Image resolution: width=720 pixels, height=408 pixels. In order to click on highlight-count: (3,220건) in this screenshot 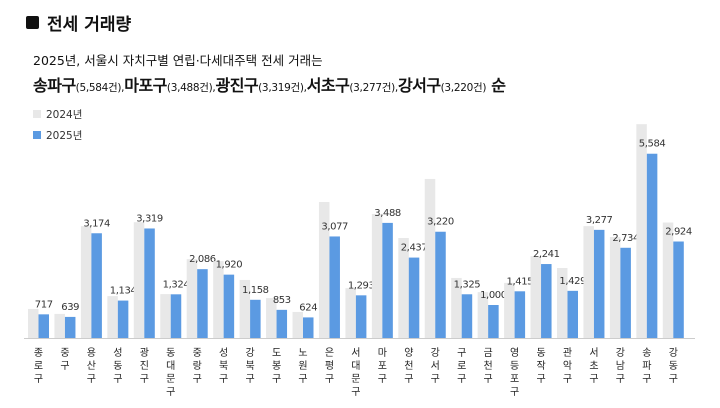, I will do `click(463, 88)`.